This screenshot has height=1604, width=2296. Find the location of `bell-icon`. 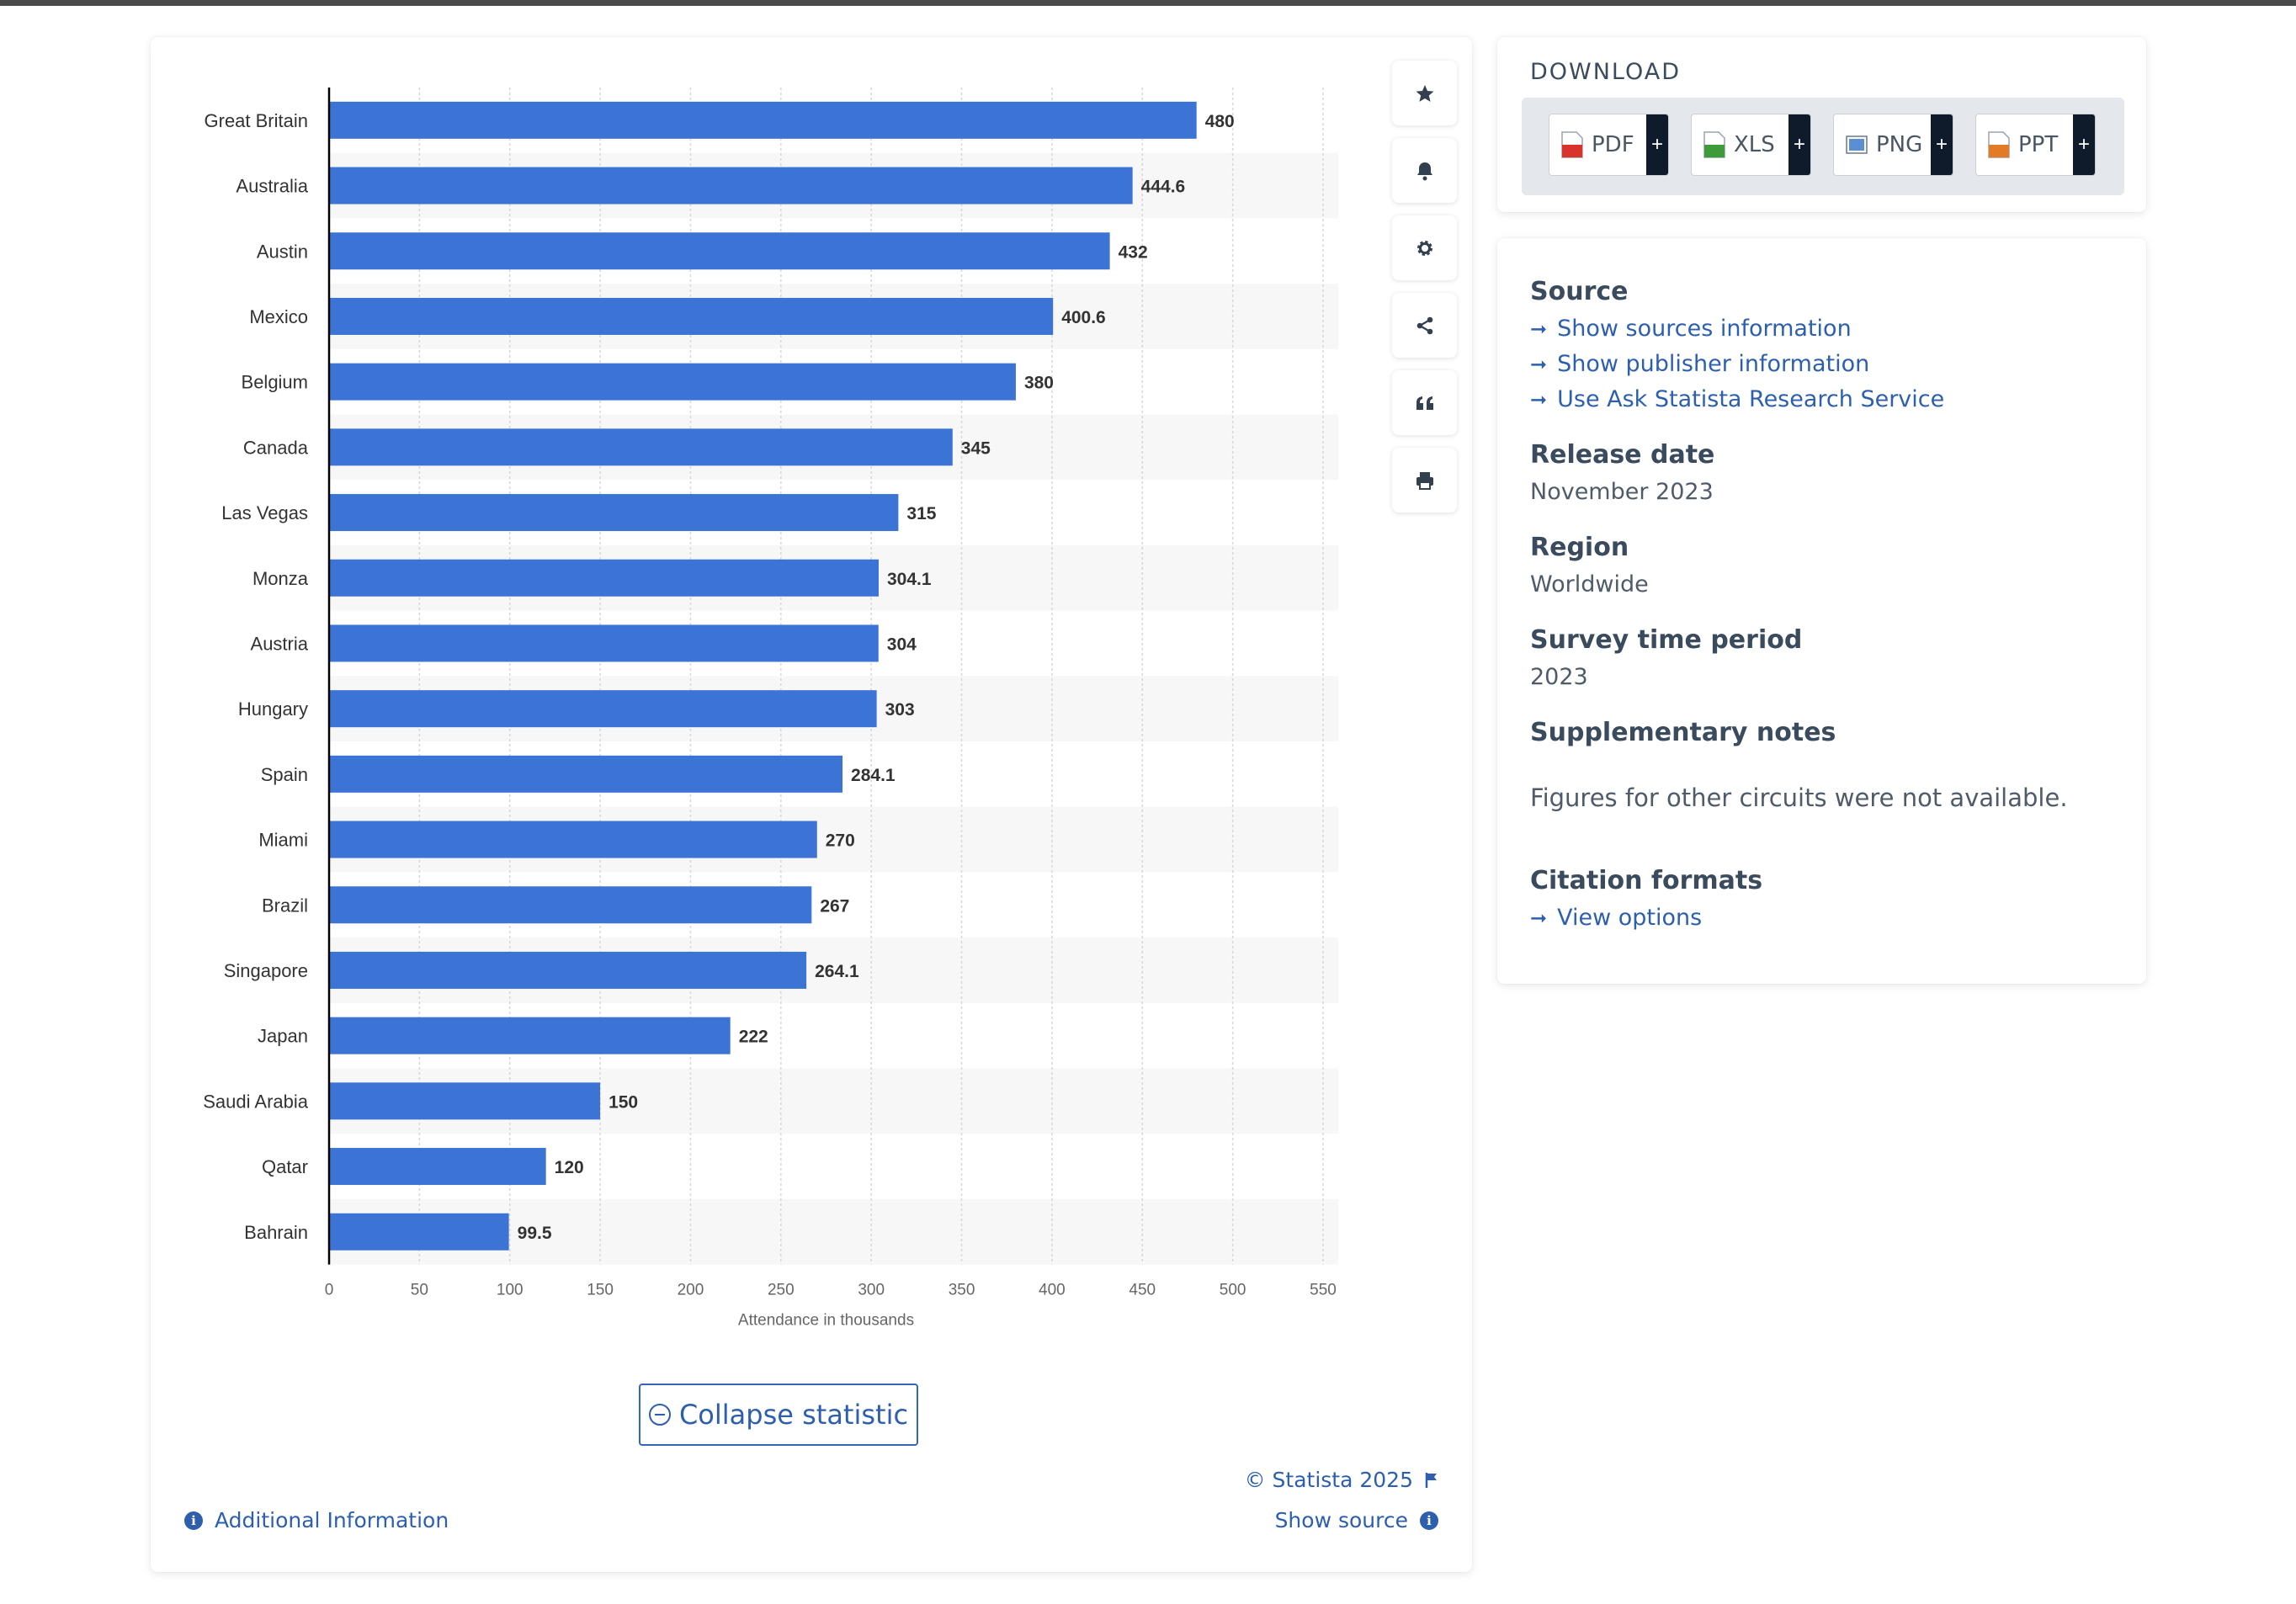

bell-icon is located at coordinates (1424, 171).